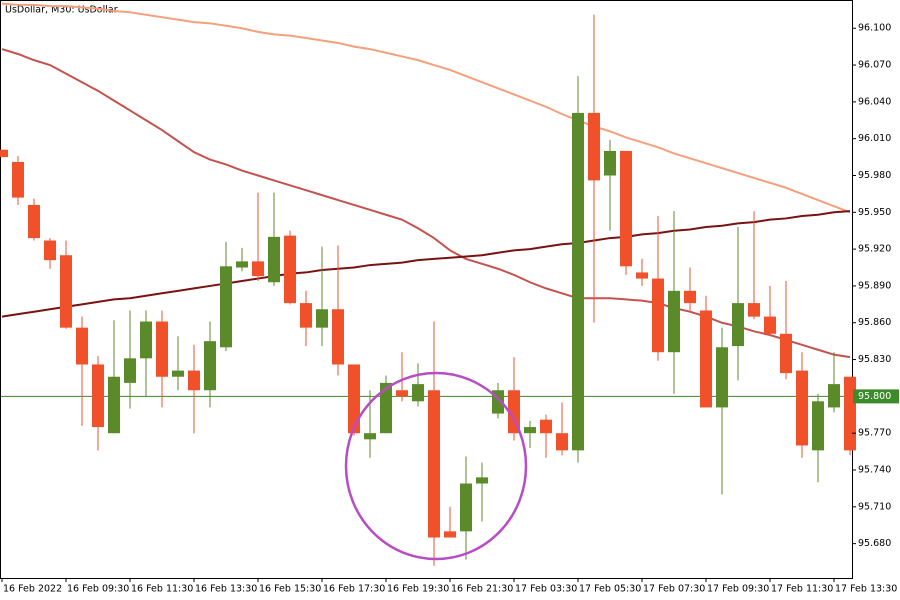 The image size is (900, 600). Describe the element at coordinates (874, 285) in the screenshot. I see `y-tick-label: 95.890` at that location.